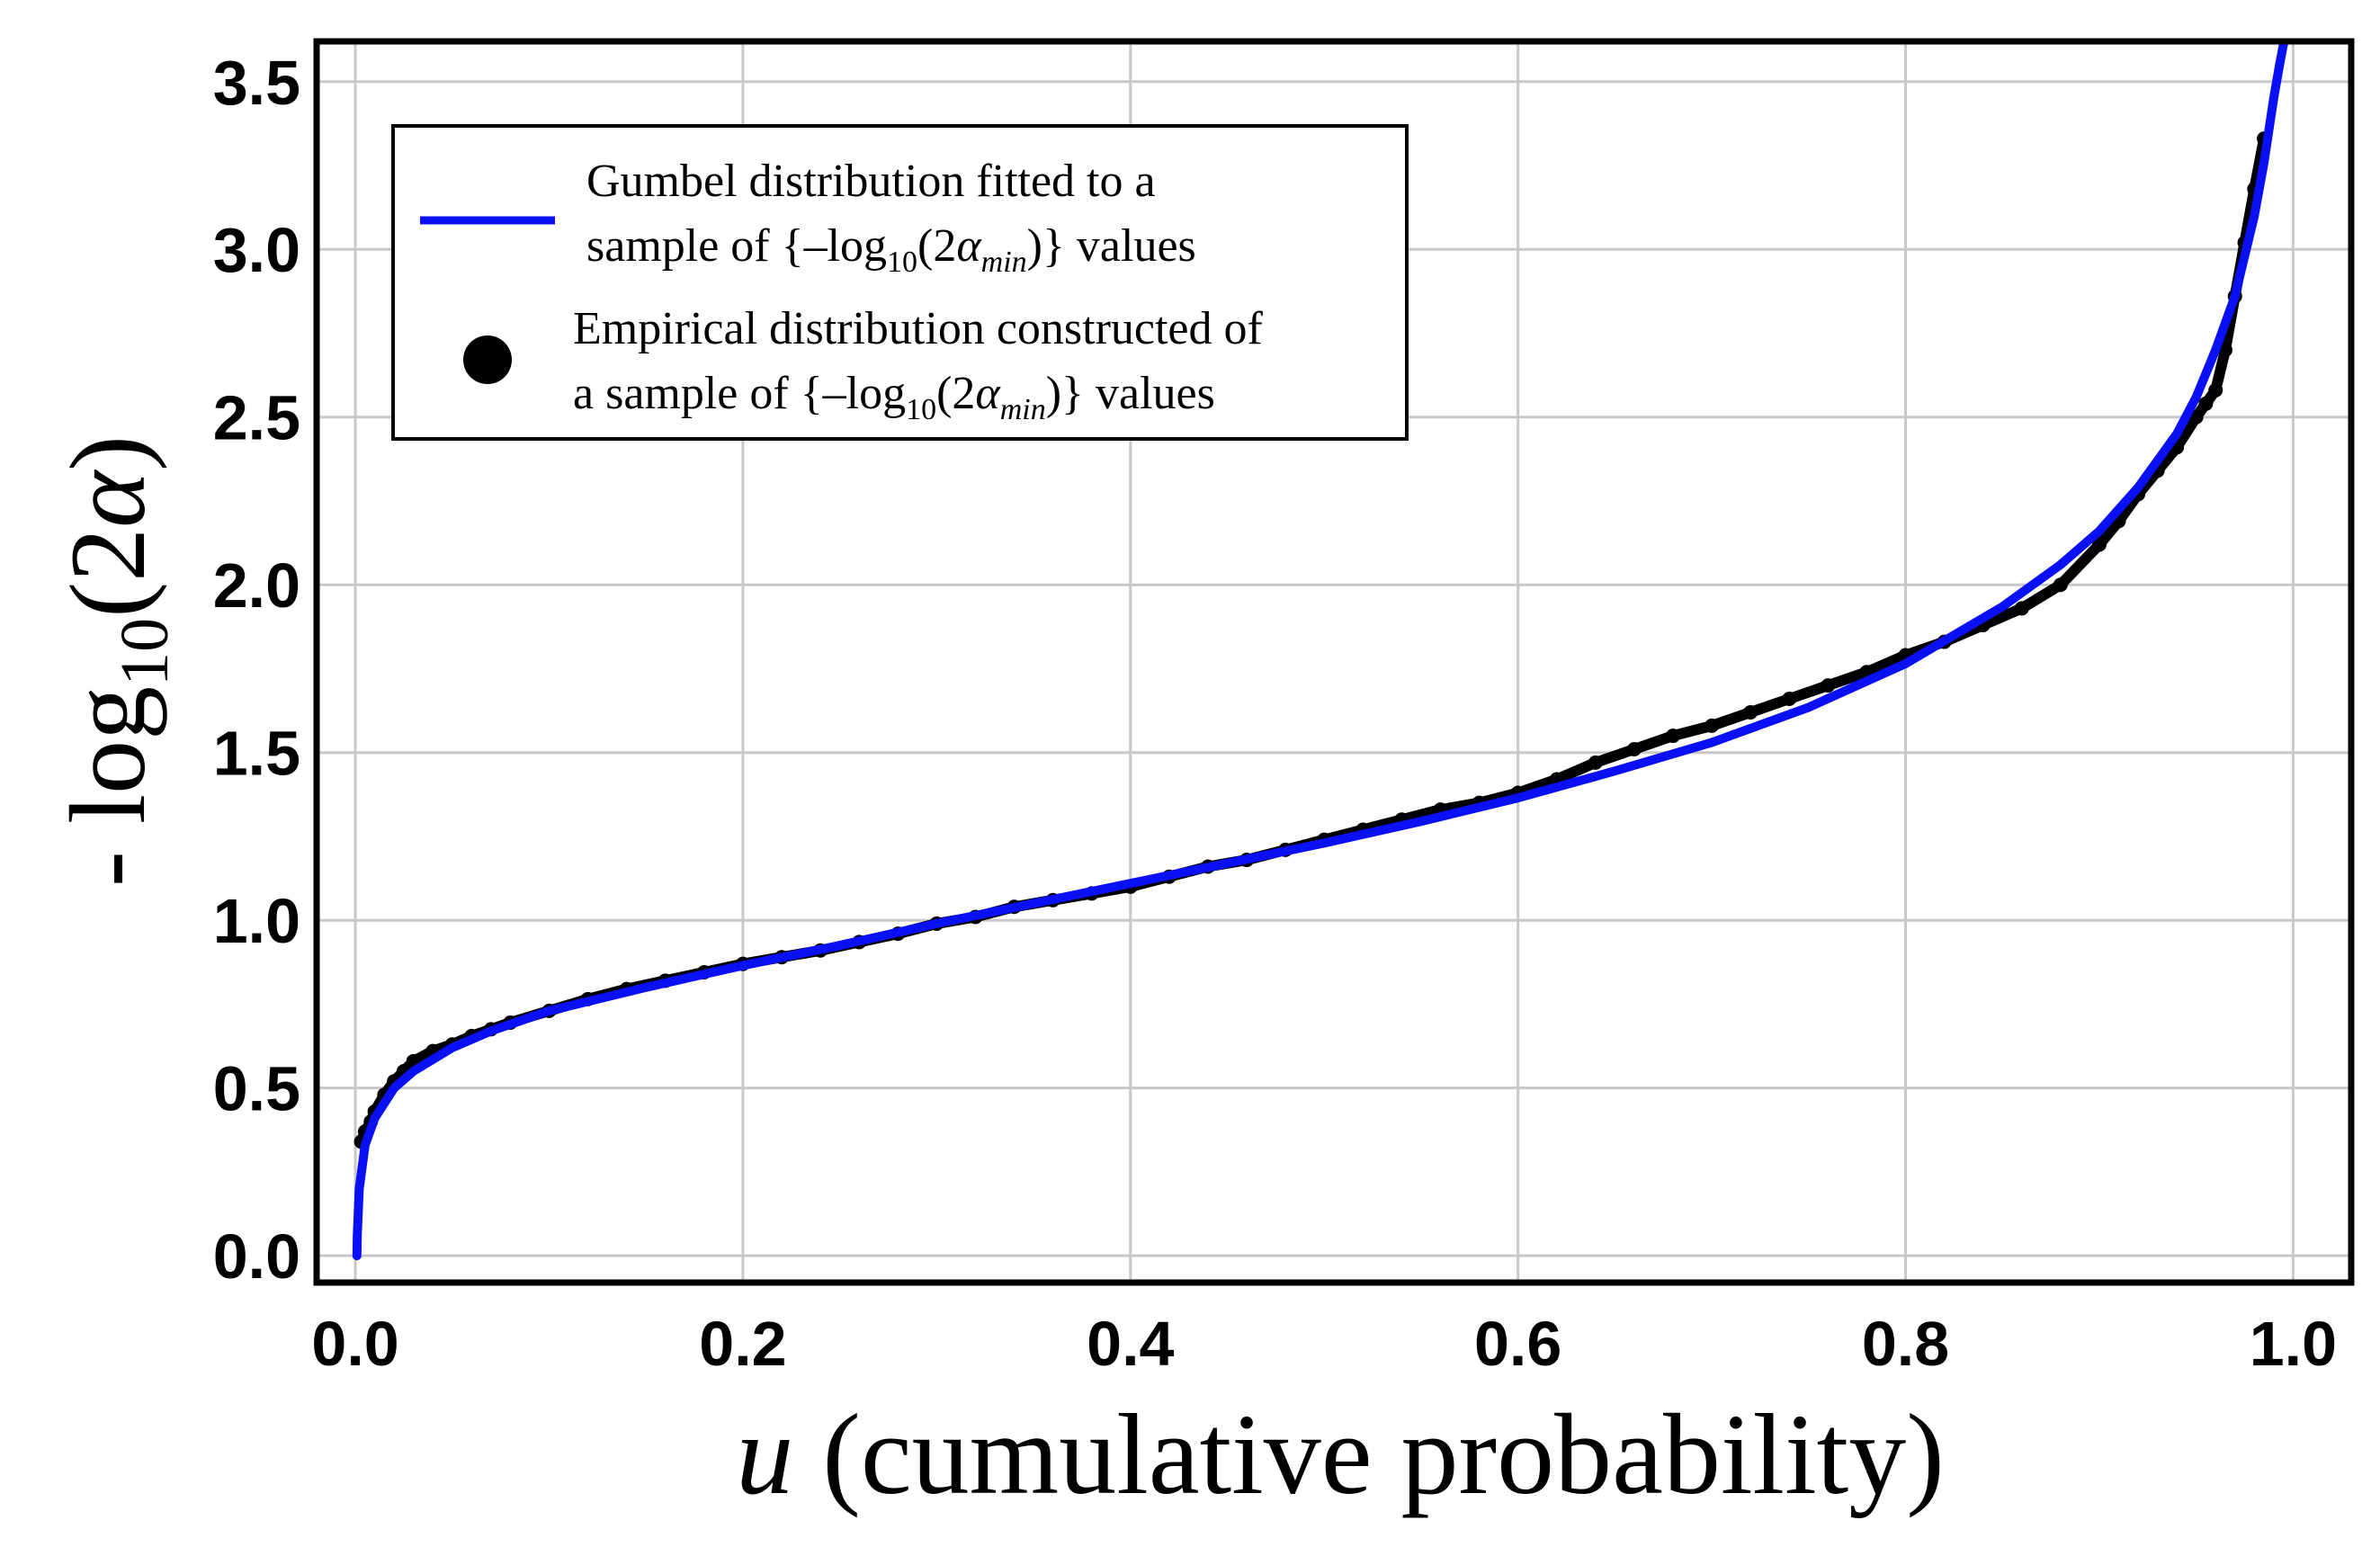 This screenshot has height=1556, width=2380. What do you see at coordinates (1004, 262) in the screenshot?
I see `legend-gumbel-line2-min: min` at bounding box center [1004, 262].